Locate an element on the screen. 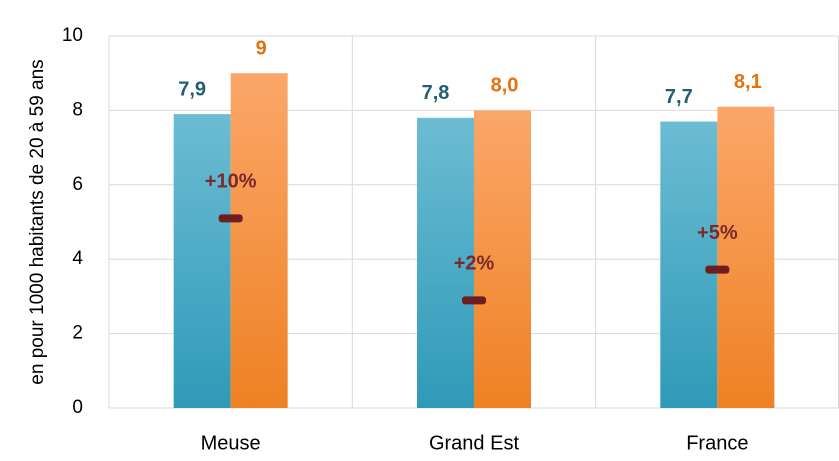 This screenshot has height=461, width=839. x-tick-label: Grand Est is located at coordinates (474, 443).